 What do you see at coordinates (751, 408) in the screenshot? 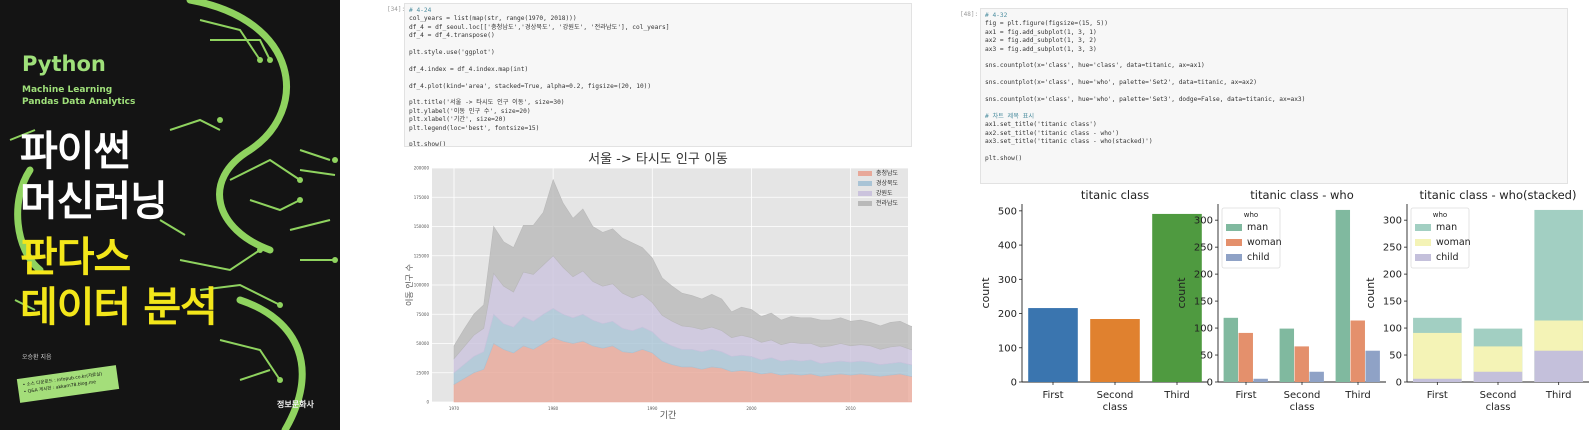
I see `x-tick-label: 2000` at bounding box center [751, 408].